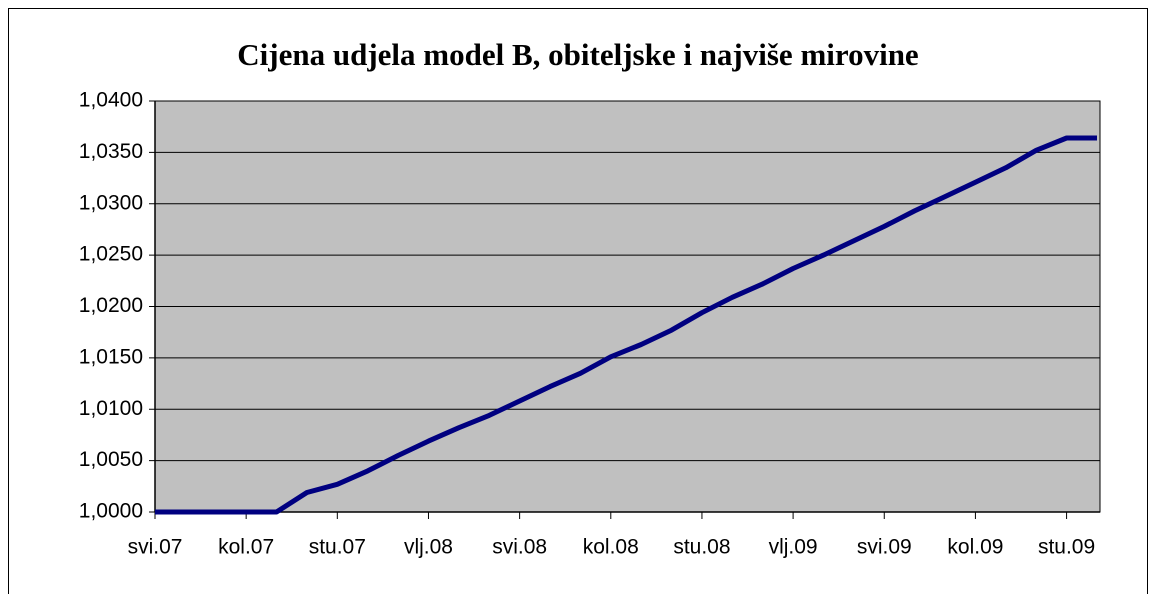 The height and width of the screenshot is (594, 1156). Describe the element at coordinates (111, 100) in the screenshot. I see `y-tick-label: 1,0400` at that location.